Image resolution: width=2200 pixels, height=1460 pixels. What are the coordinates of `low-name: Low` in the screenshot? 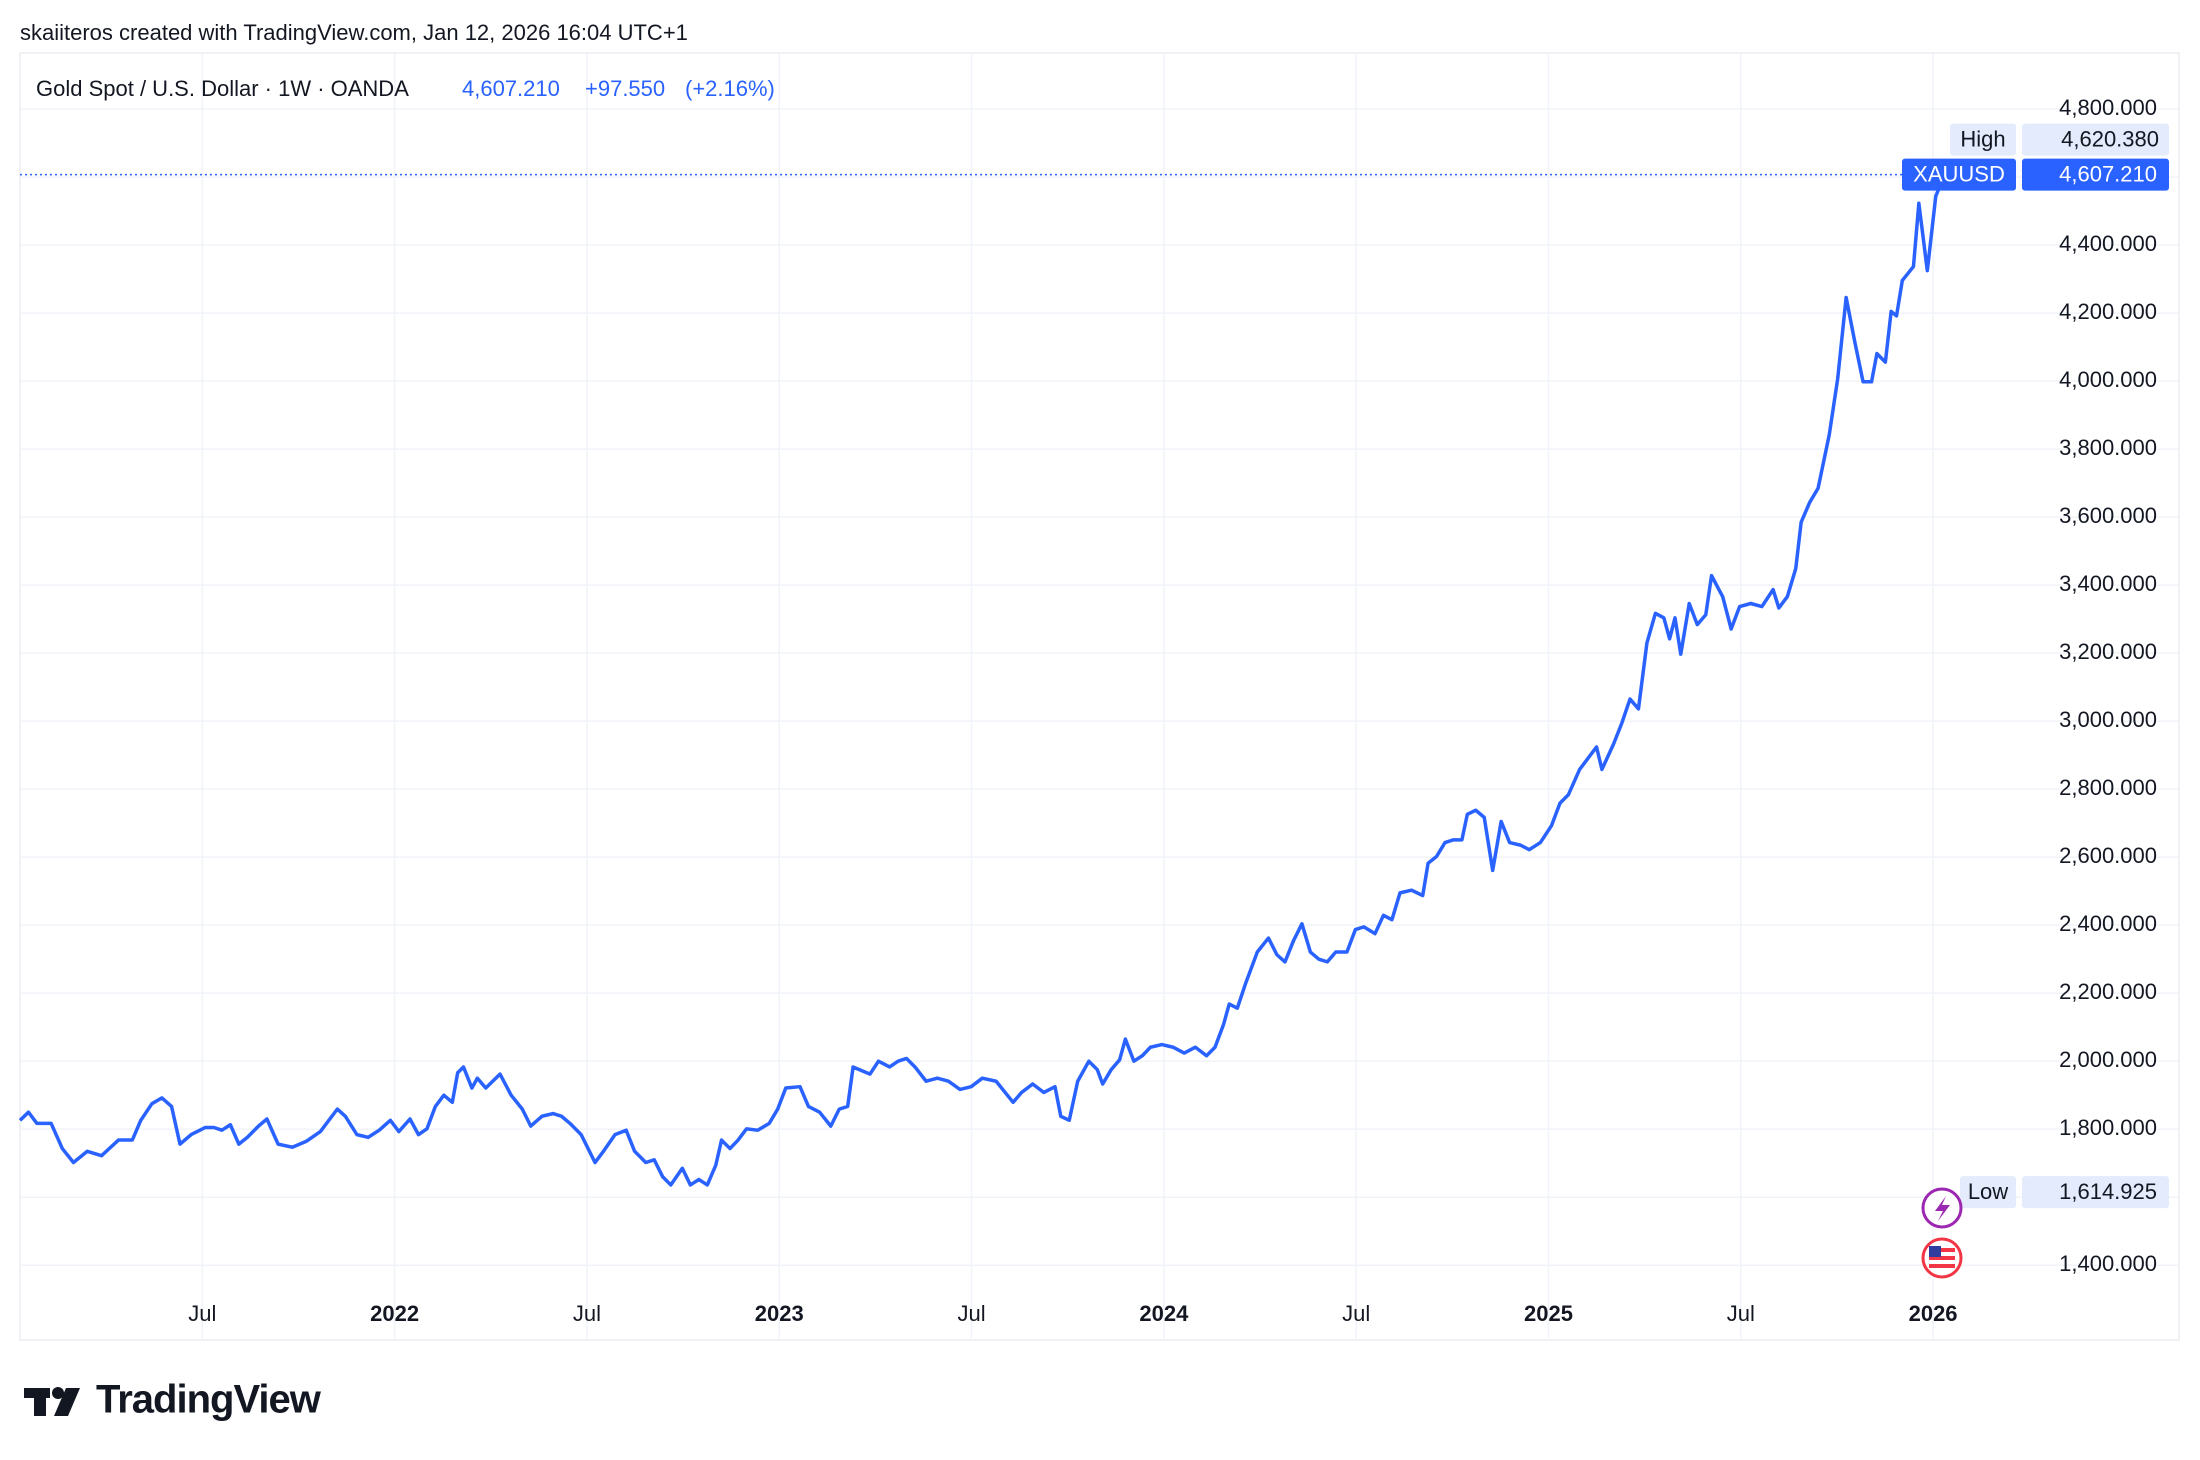 It's located at (1988, 1191).